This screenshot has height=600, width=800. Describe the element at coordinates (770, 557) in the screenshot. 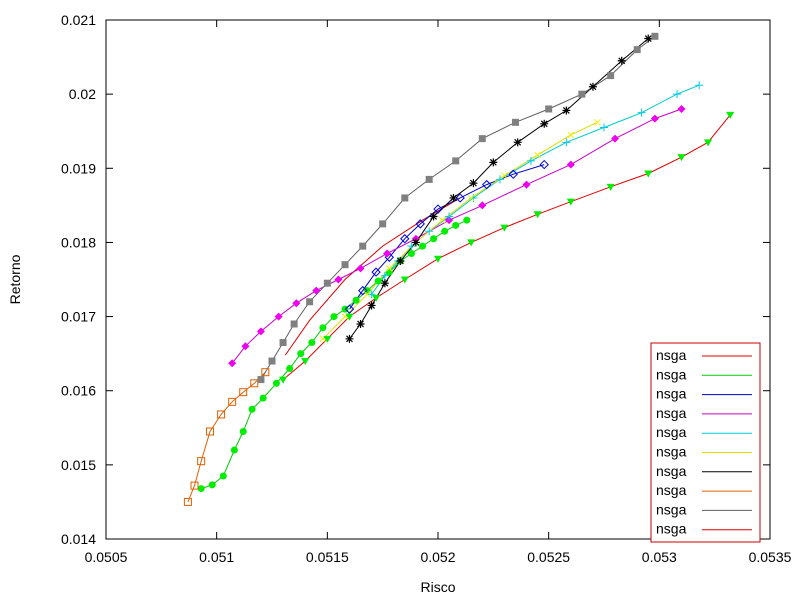

I see `x-tick-label: 0.0535` at that location.